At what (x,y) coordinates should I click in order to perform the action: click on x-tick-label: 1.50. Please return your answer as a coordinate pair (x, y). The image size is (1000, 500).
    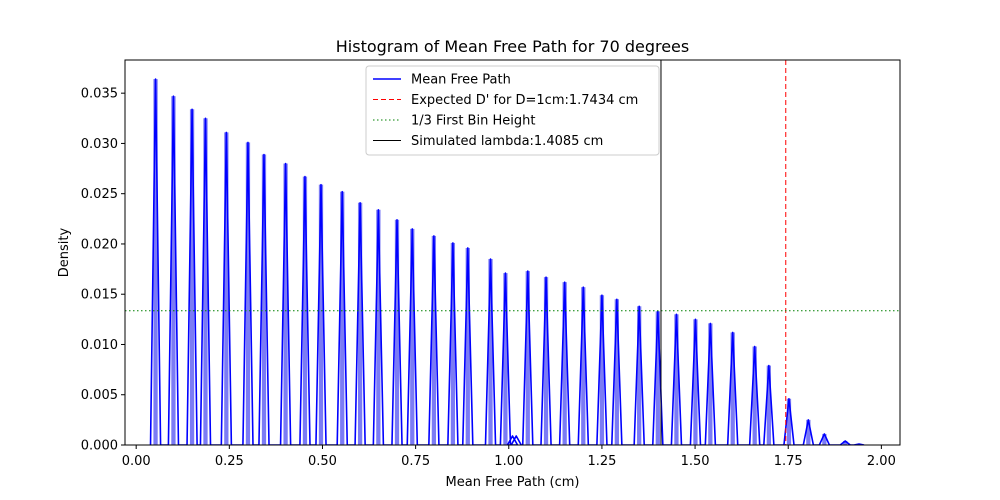
    Looking at the image, I should click on (695, 461).